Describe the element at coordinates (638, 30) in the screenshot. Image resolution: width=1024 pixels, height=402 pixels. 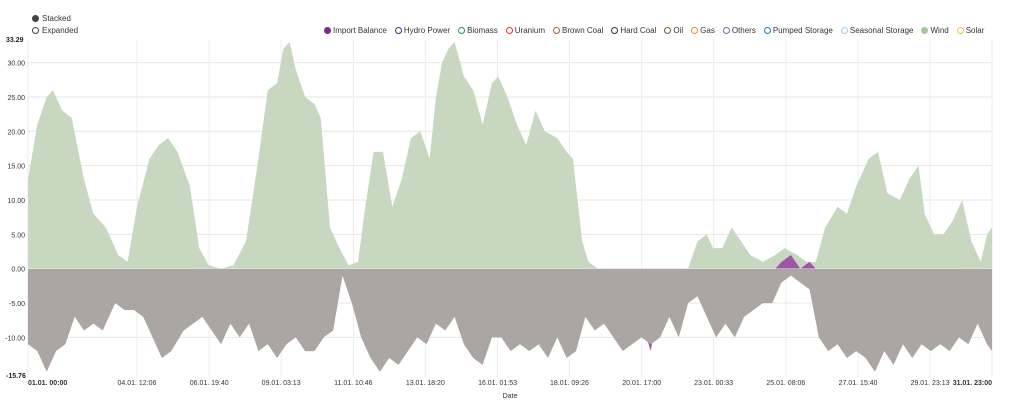
I see `legend-label: Hard Coal` at that location.